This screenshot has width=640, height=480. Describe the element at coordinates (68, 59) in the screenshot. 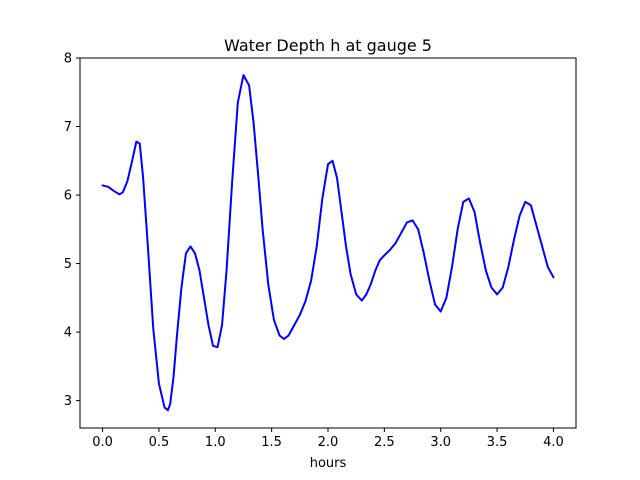

I see `y-tick-label: 8` at that location.